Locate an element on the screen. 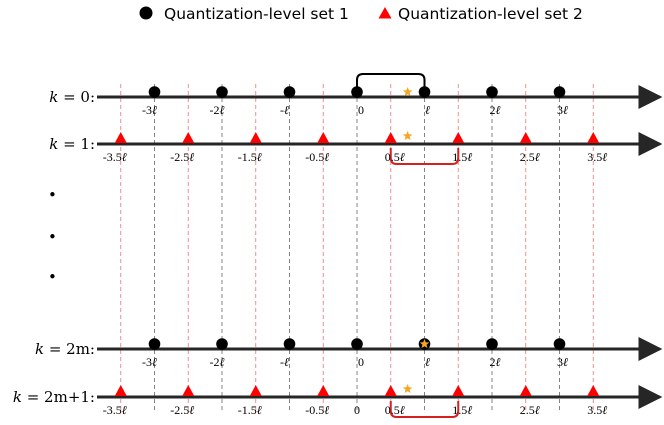 This screenshot has height=425, width=664. row-label: k = 1: is located at coordinates (72, 144).